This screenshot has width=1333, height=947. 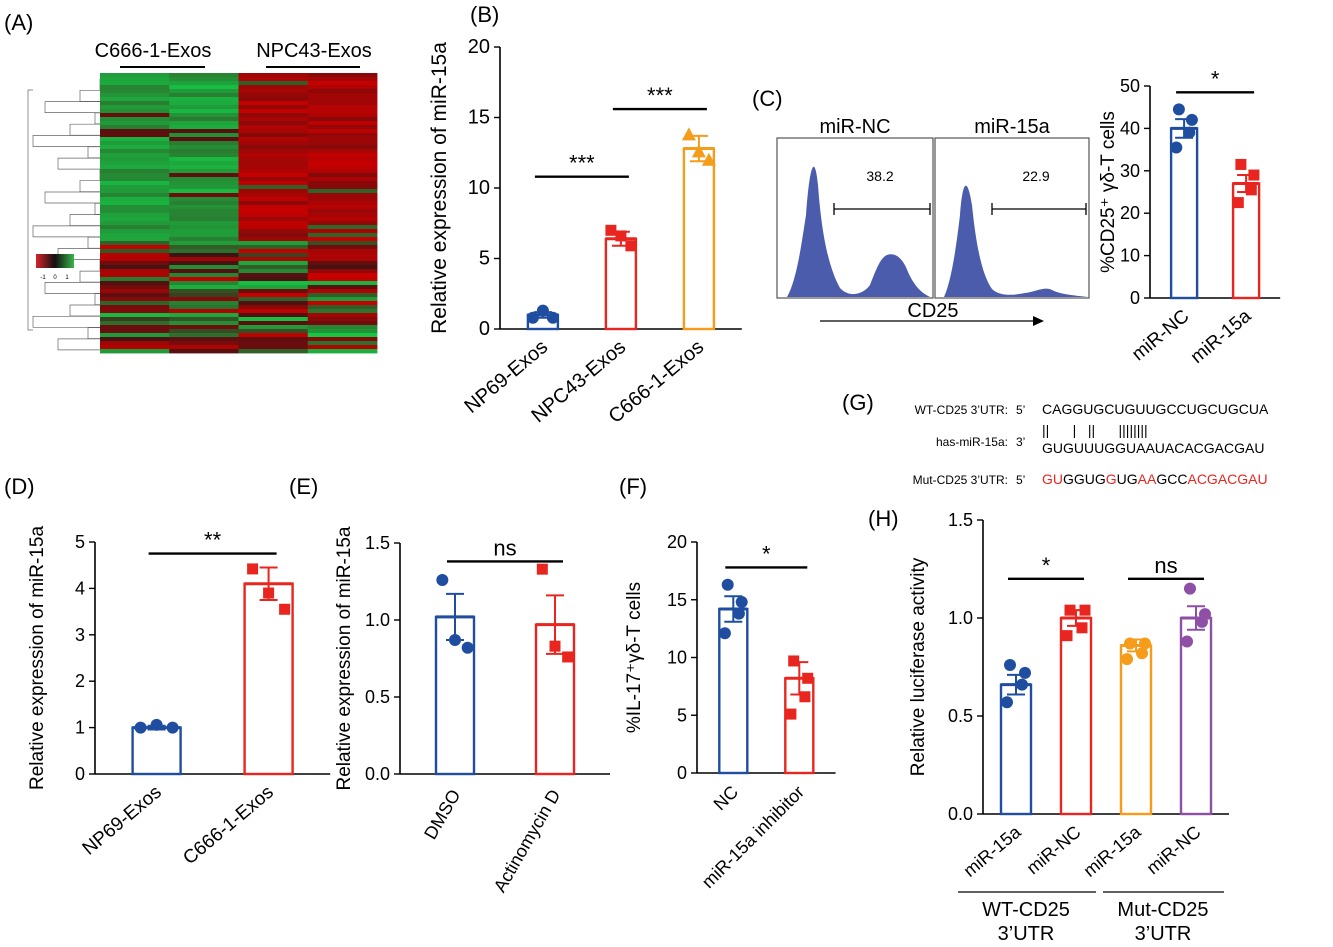 What do you see at coordinates (1012, 127) in the screenshot?
I see `flow-title-15a: miR-15a` at bounding box center [1012, 127].